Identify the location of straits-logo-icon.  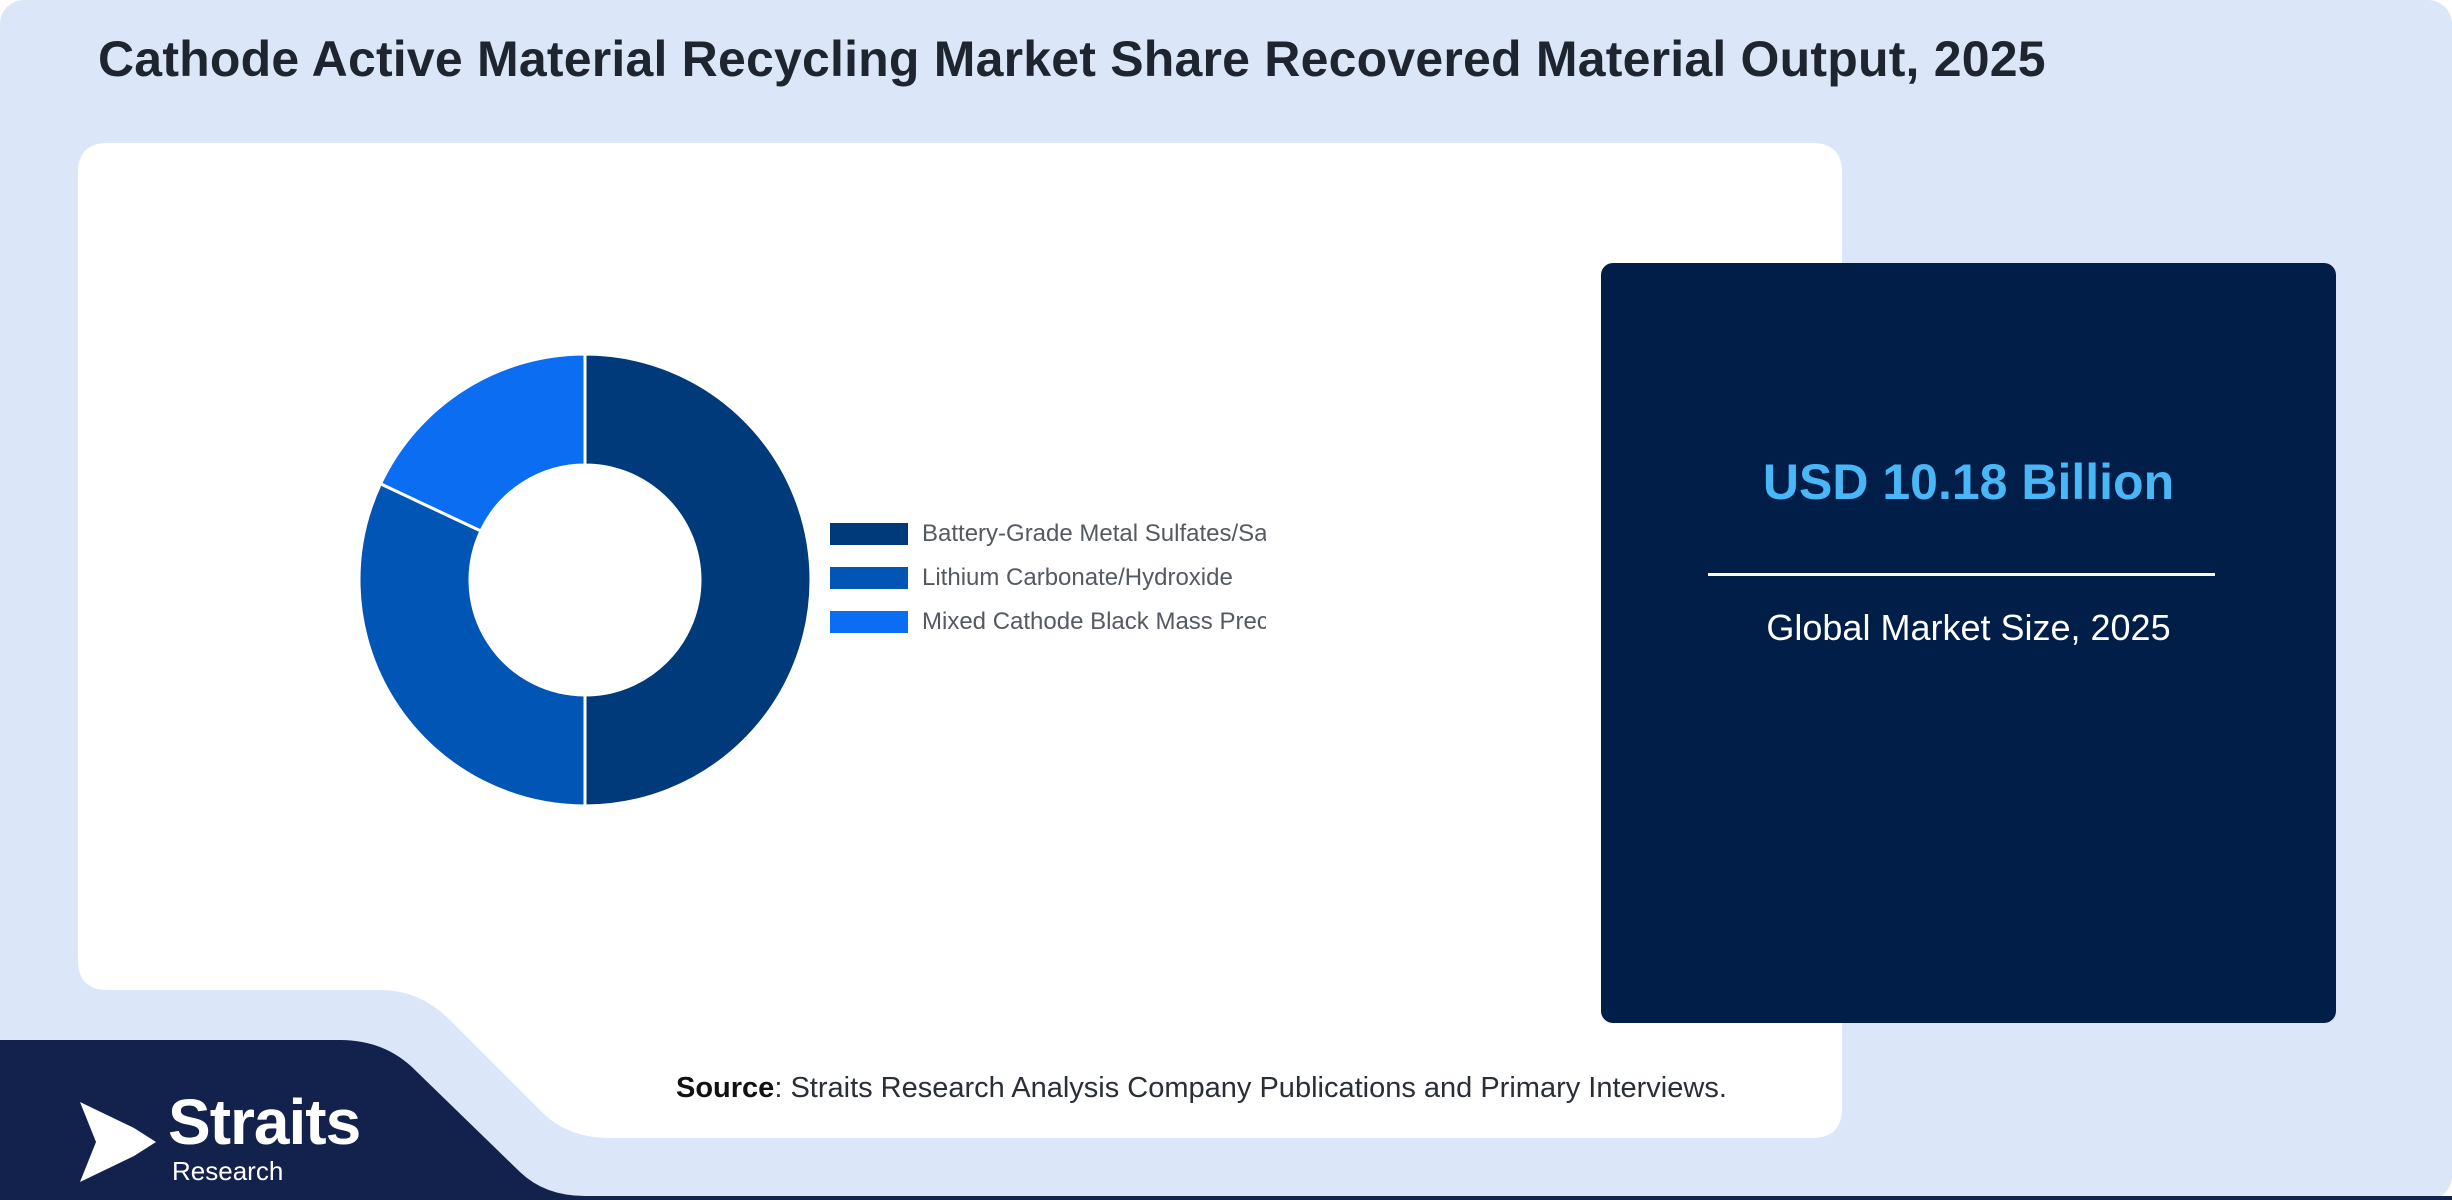
(118, 1142).